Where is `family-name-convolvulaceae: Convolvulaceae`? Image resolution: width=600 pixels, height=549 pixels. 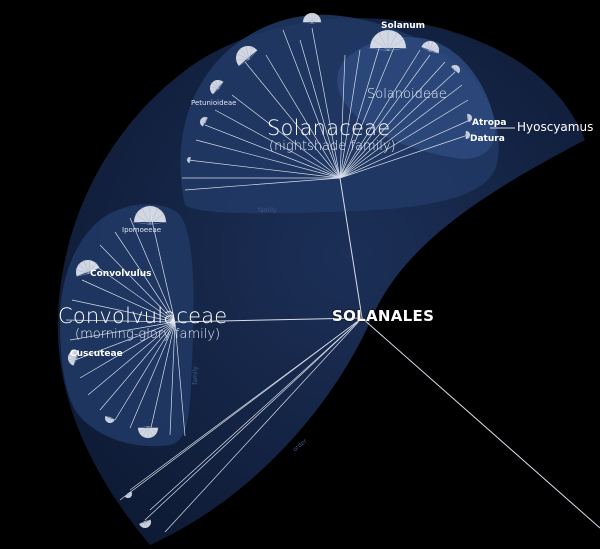
family-name-convolvulaceae: Convolvulaceae is located at coordinates (143, 316).